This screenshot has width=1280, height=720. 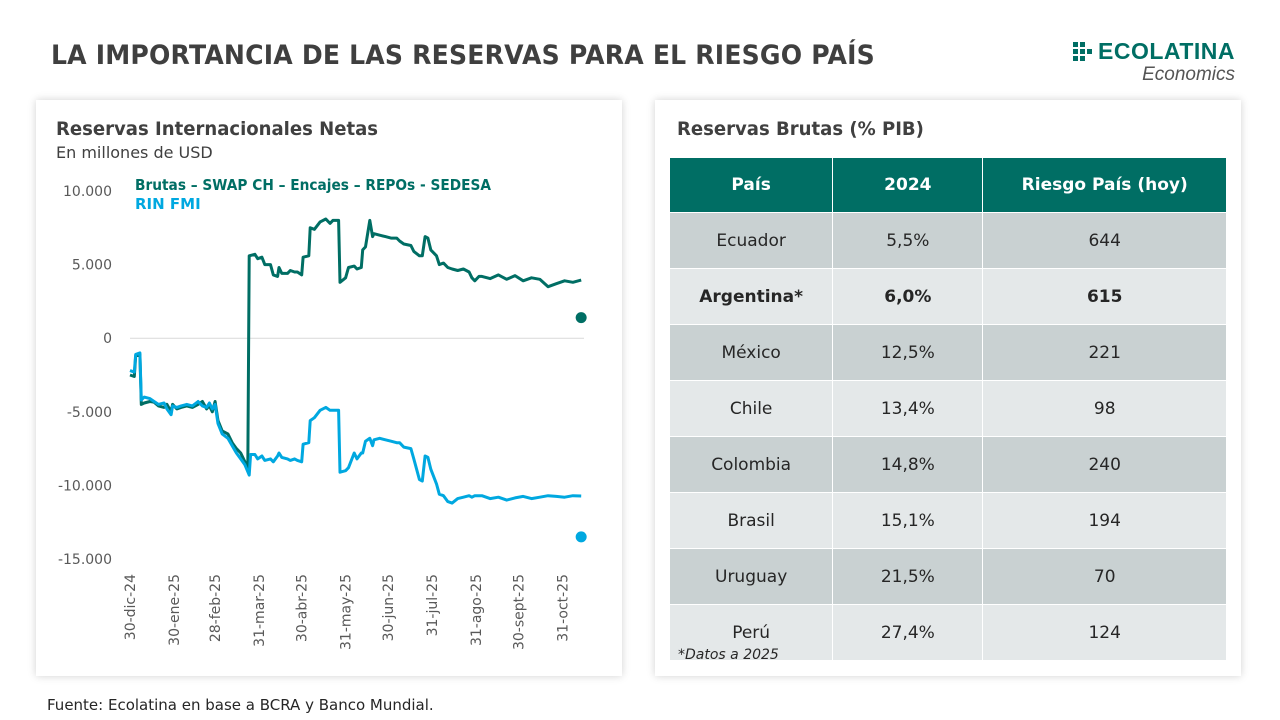 What do you see at coordinates (1104, 296) in the screenshot?
I see `cell-risk: 615` at bounding box center [1104, 296].